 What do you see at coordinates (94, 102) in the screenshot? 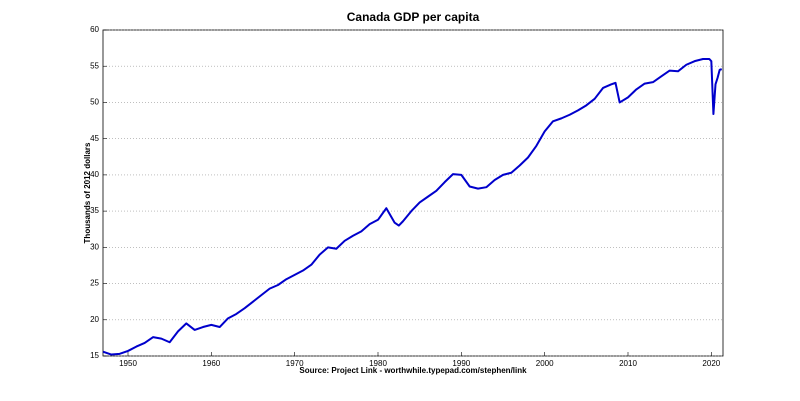
I see `y-tick-label: 50` at bounding box center [94, 102].